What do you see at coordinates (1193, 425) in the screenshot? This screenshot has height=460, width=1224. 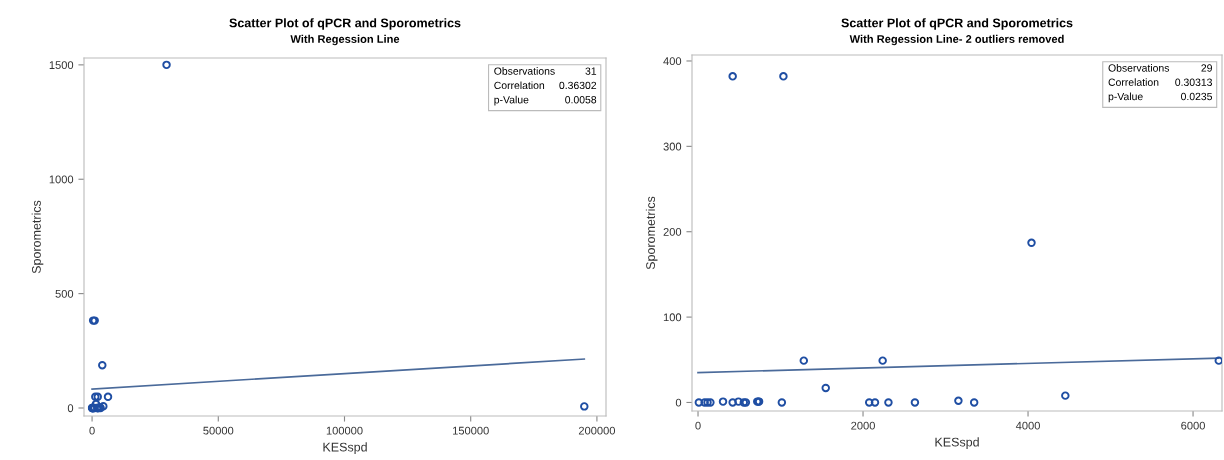 I see `x-tick-label: 6000` at bounding box center [1193, 425].